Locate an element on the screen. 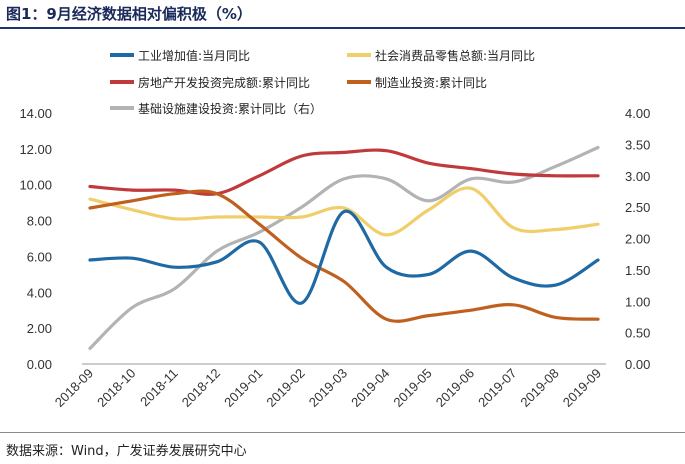 This screenshot has width=685, height=464. left-axis: 0.00 2.00 4.00 6.00 8.00 10.00 12.00 14.00 is located at coordinates (35, 239).